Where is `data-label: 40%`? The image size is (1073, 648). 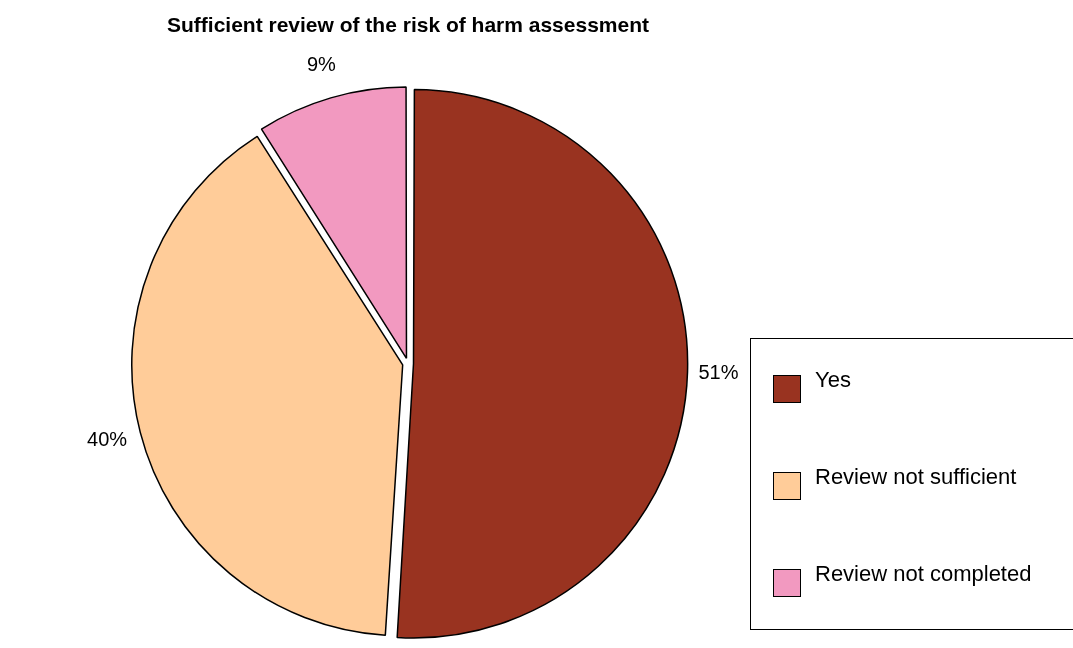
data-label: 40% is located at coordinates (107, 439).